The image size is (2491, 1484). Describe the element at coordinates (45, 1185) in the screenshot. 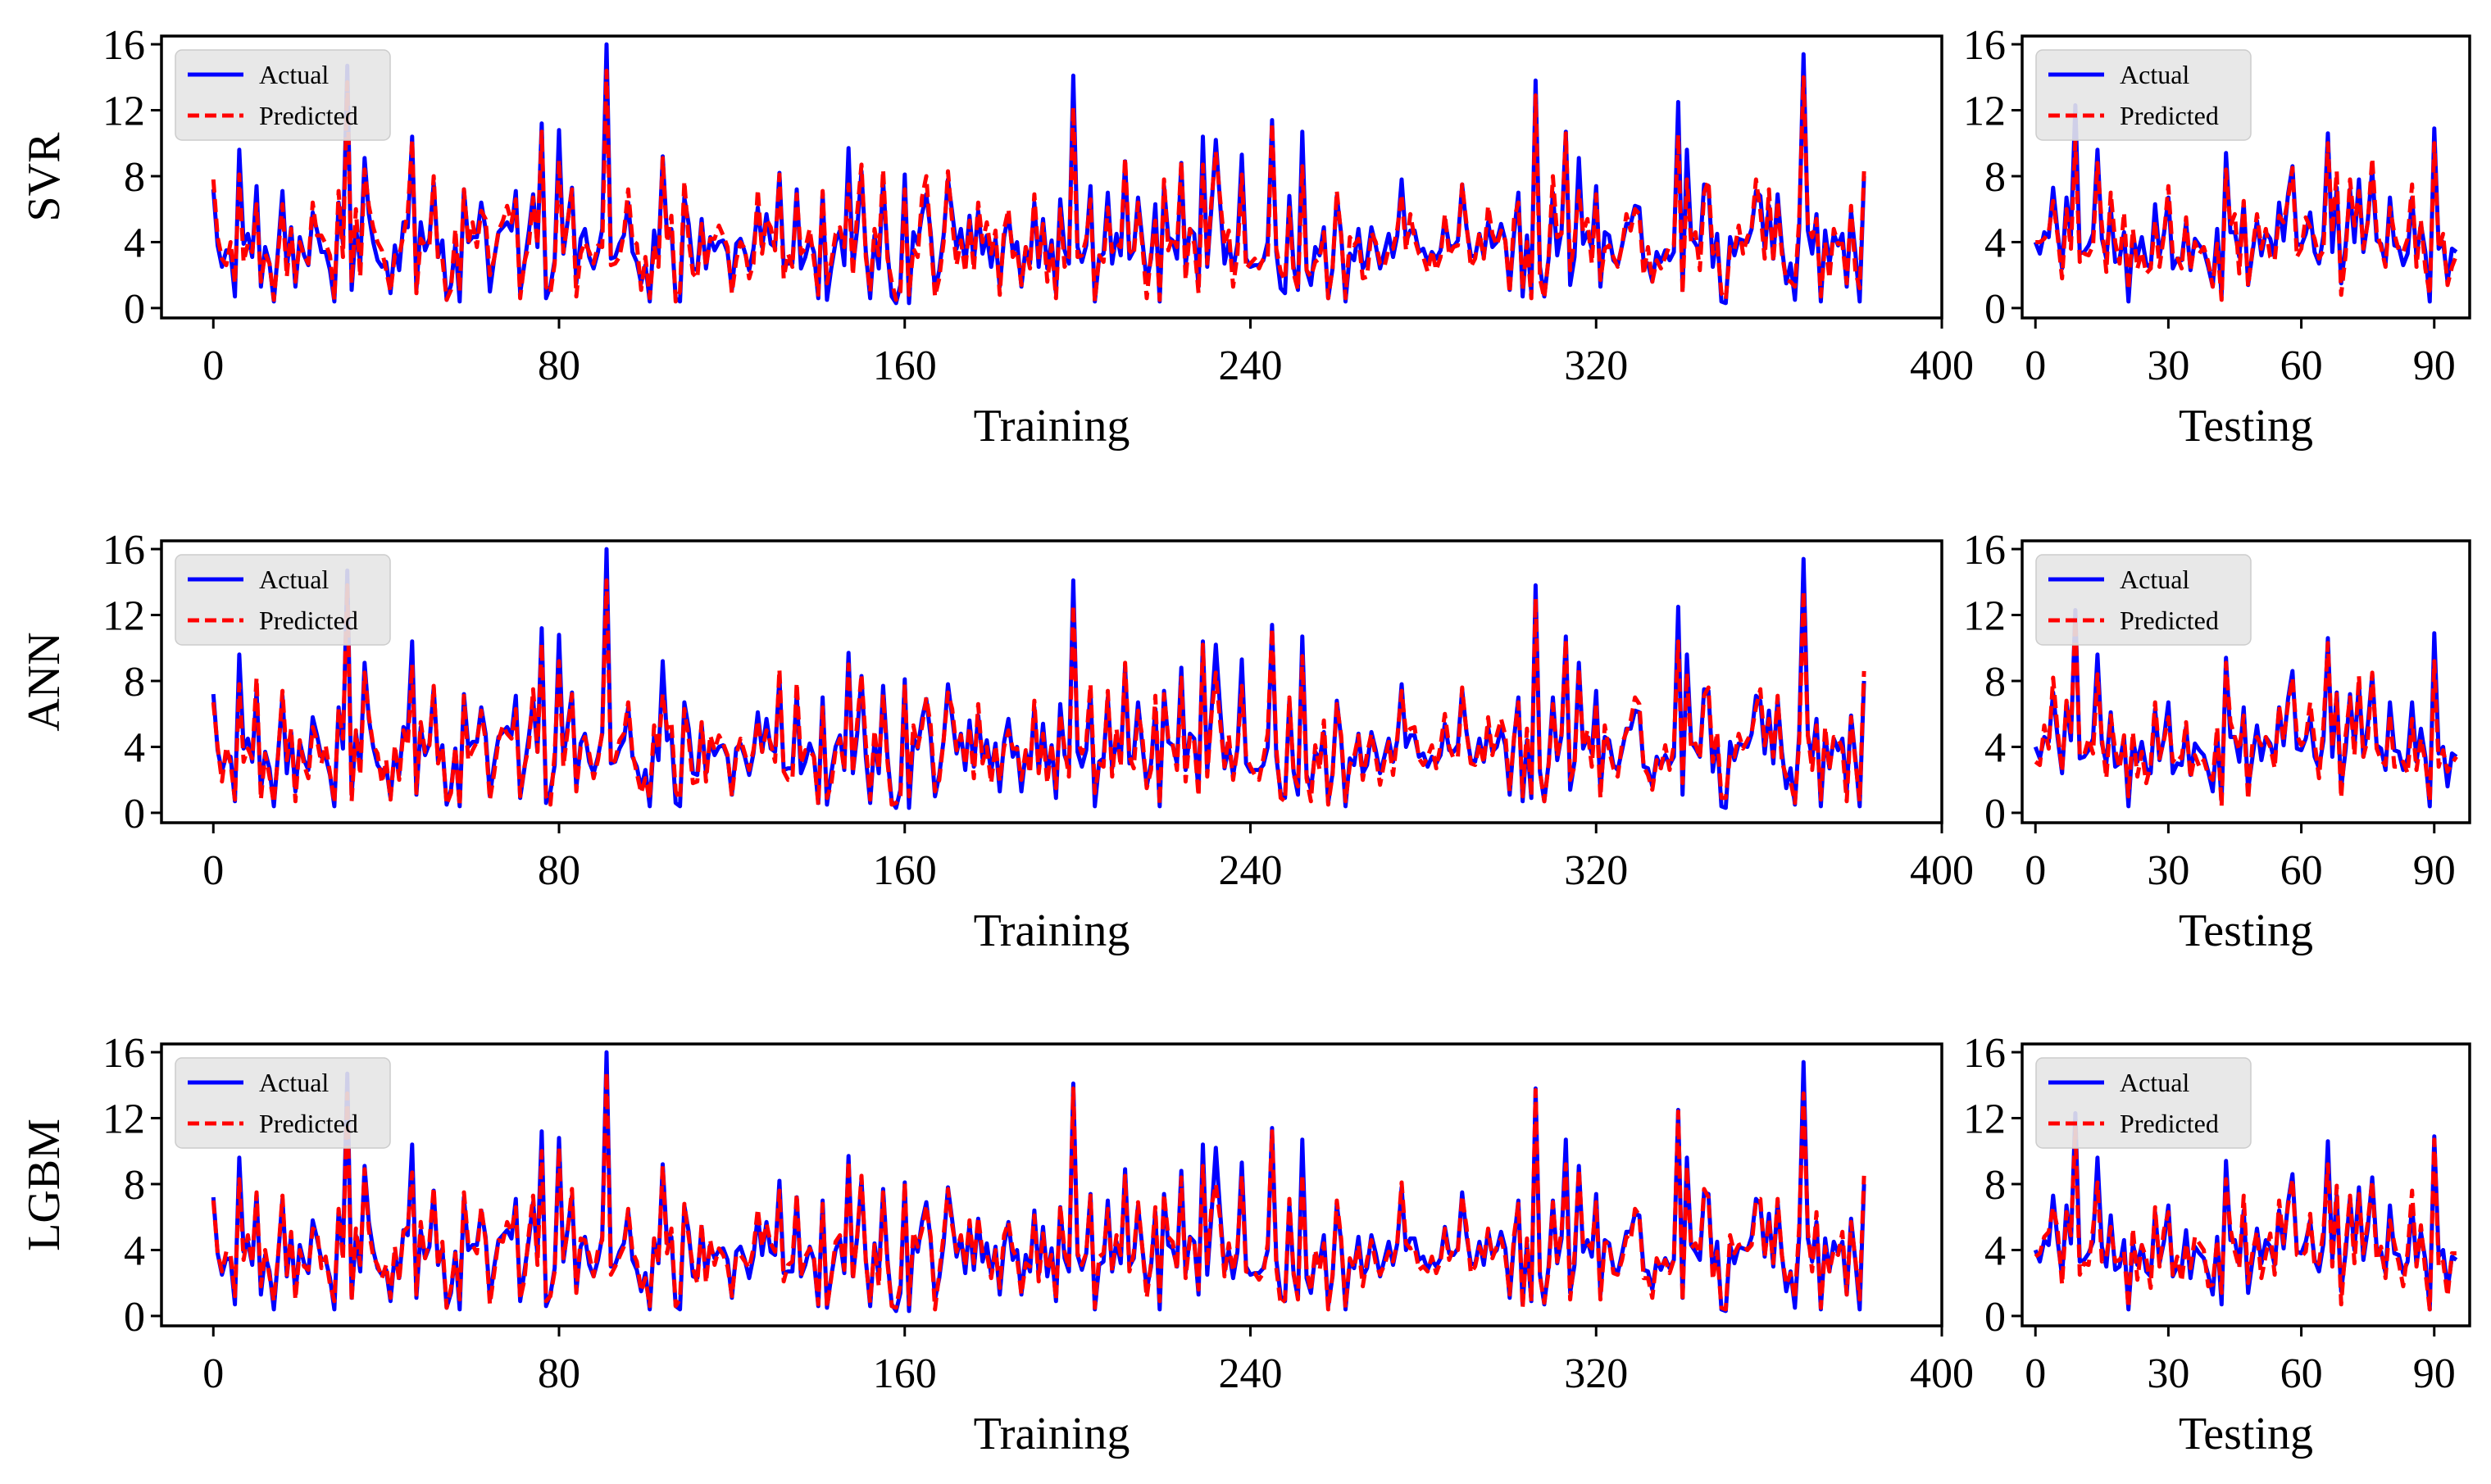

I see `y-axis-label: LGBM` at that location.